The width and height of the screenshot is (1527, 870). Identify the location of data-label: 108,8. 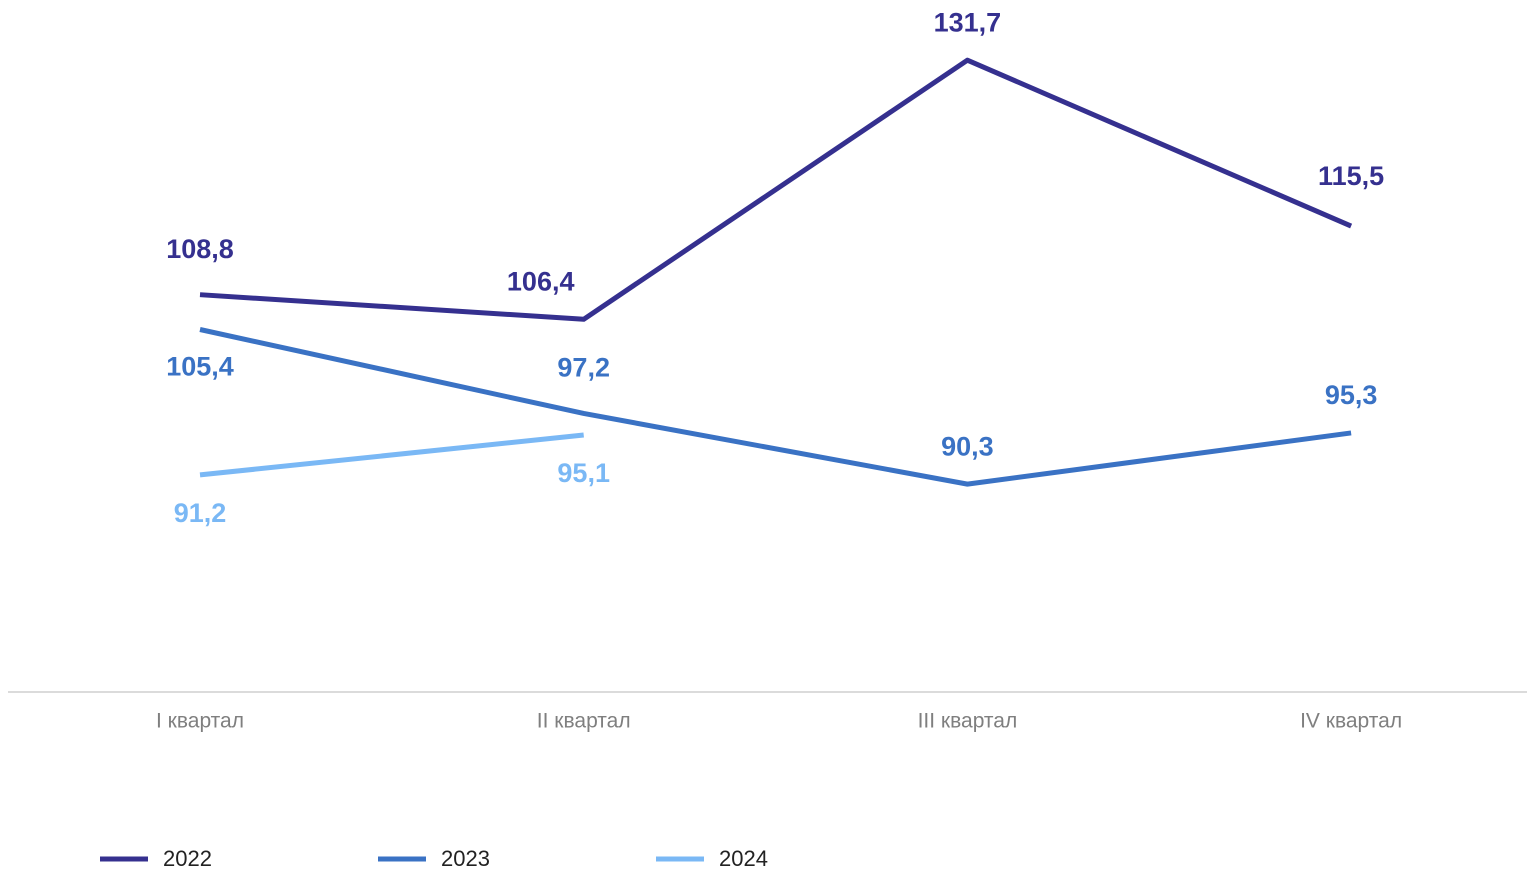
(200, 249).